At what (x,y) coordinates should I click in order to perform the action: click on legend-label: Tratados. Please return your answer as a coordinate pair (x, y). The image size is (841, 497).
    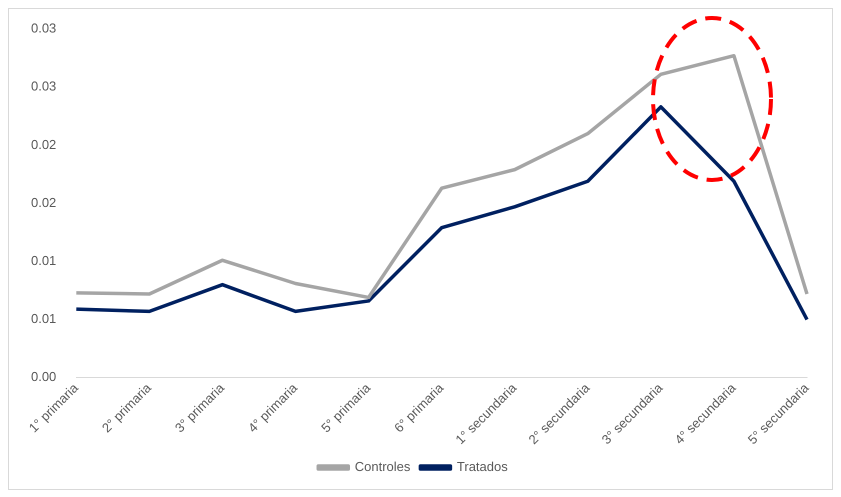
    Looking at the image, I should click on (482, 466).